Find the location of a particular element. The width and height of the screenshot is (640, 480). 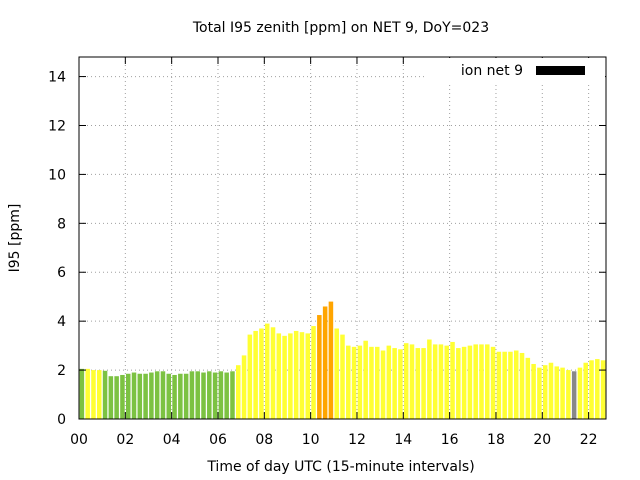

legend: ion net 9 is located at coordinates (516, 70).